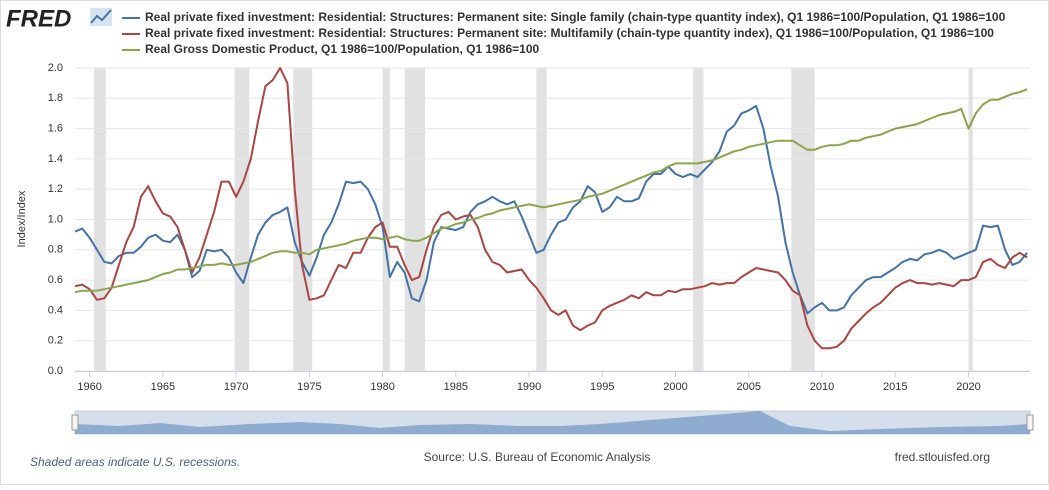  What do you see at coordinates (309, 387) in the screenshot?
I see `x-tick-label: 1975` at bounding box center [309, 387].